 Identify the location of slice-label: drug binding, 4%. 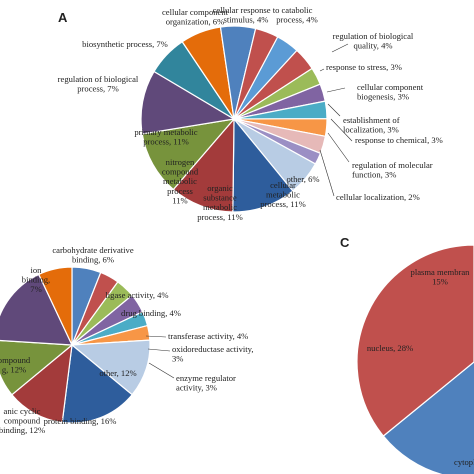
(151, 313).